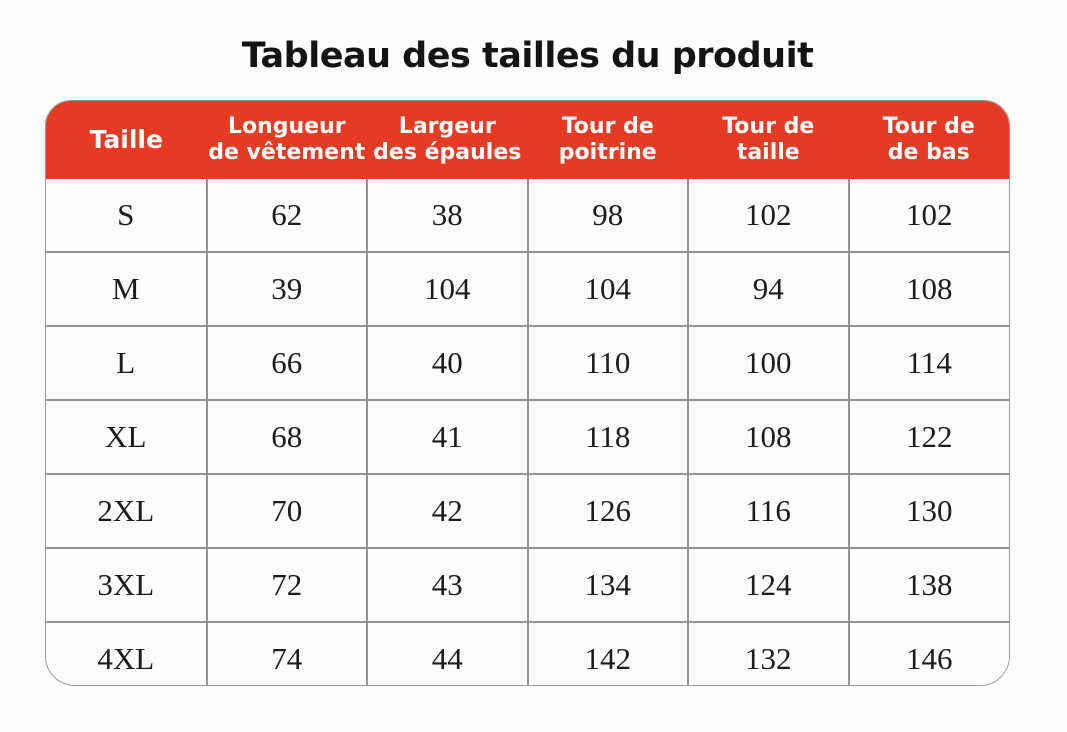 The height and width of the screenshot is (732, 1067). Describe the element at coordinates (607, 437) in the screenshot. I see `measurement-cell: 118` at that location.